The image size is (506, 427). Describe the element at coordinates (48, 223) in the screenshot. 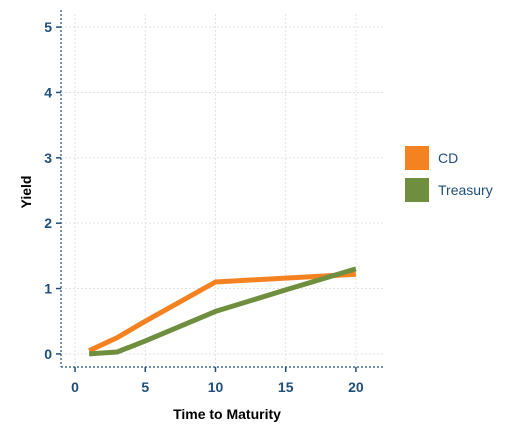

I see `y-tick-label: 2` at that location.